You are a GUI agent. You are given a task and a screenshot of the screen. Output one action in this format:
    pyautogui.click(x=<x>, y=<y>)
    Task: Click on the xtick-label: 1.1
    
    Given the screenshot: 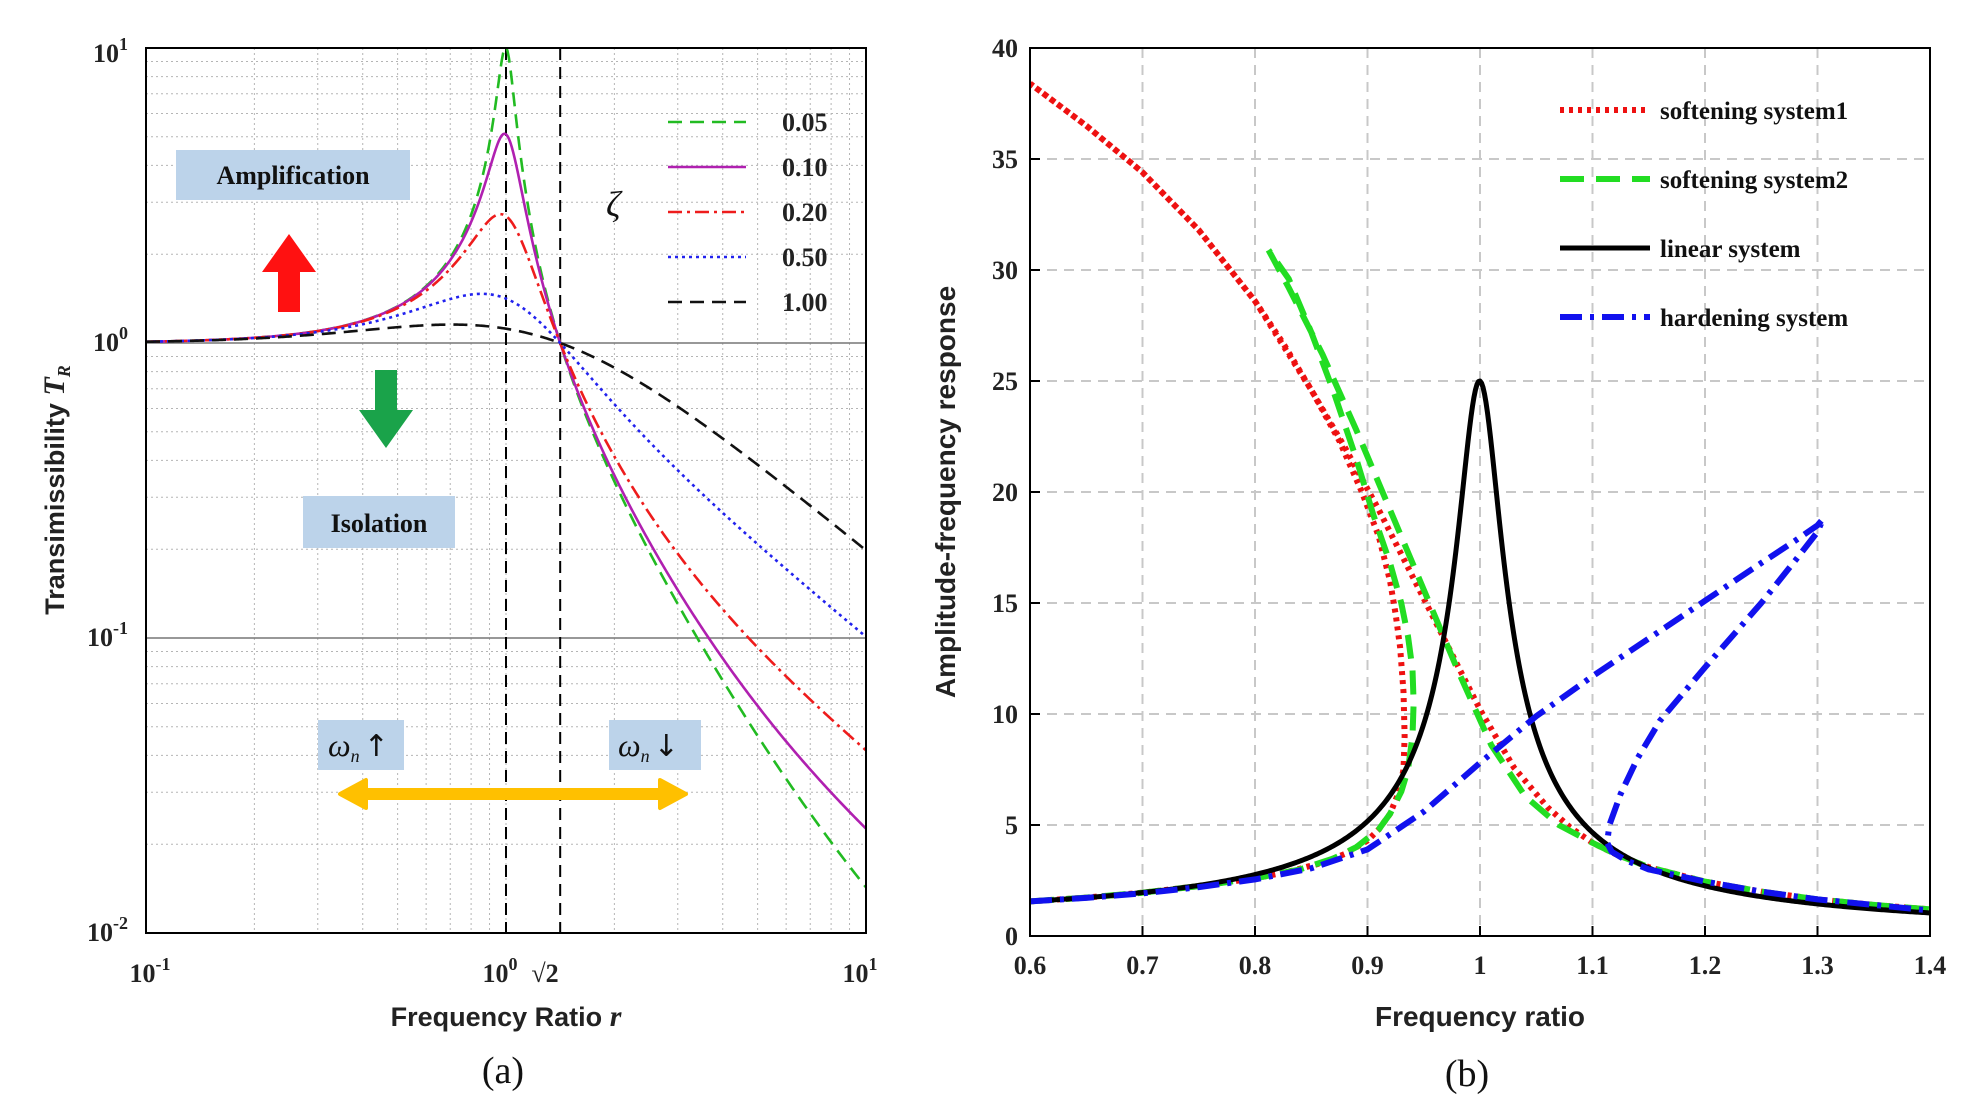 What is the action you would take?
    pyautogui.click(x=1592, y=965)
    